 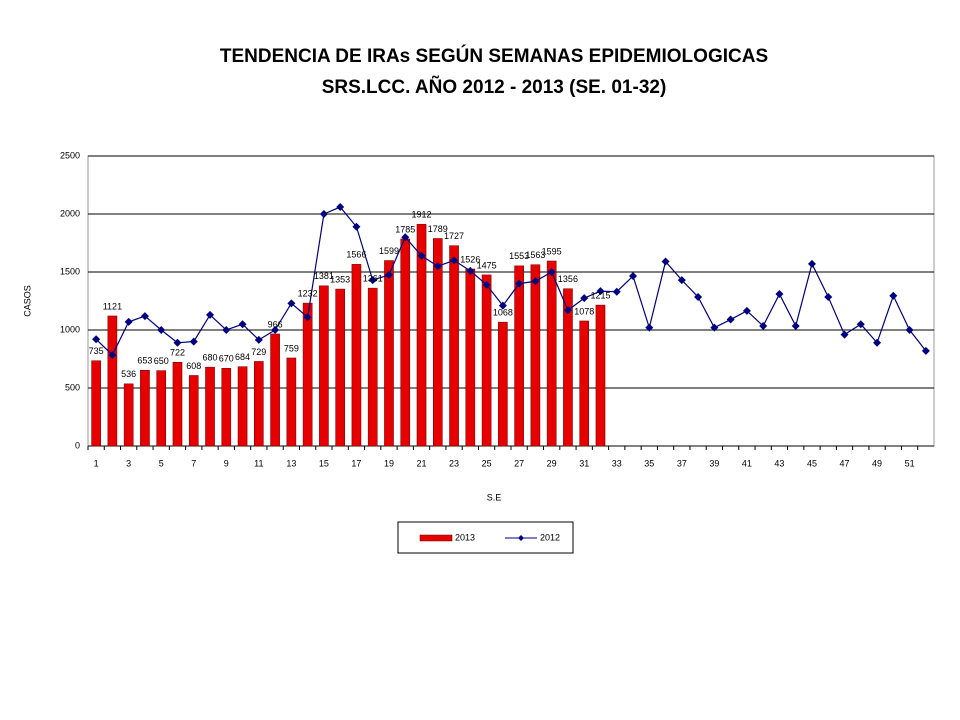 I want to click on data-label: 536, so click(x=128, y=374).